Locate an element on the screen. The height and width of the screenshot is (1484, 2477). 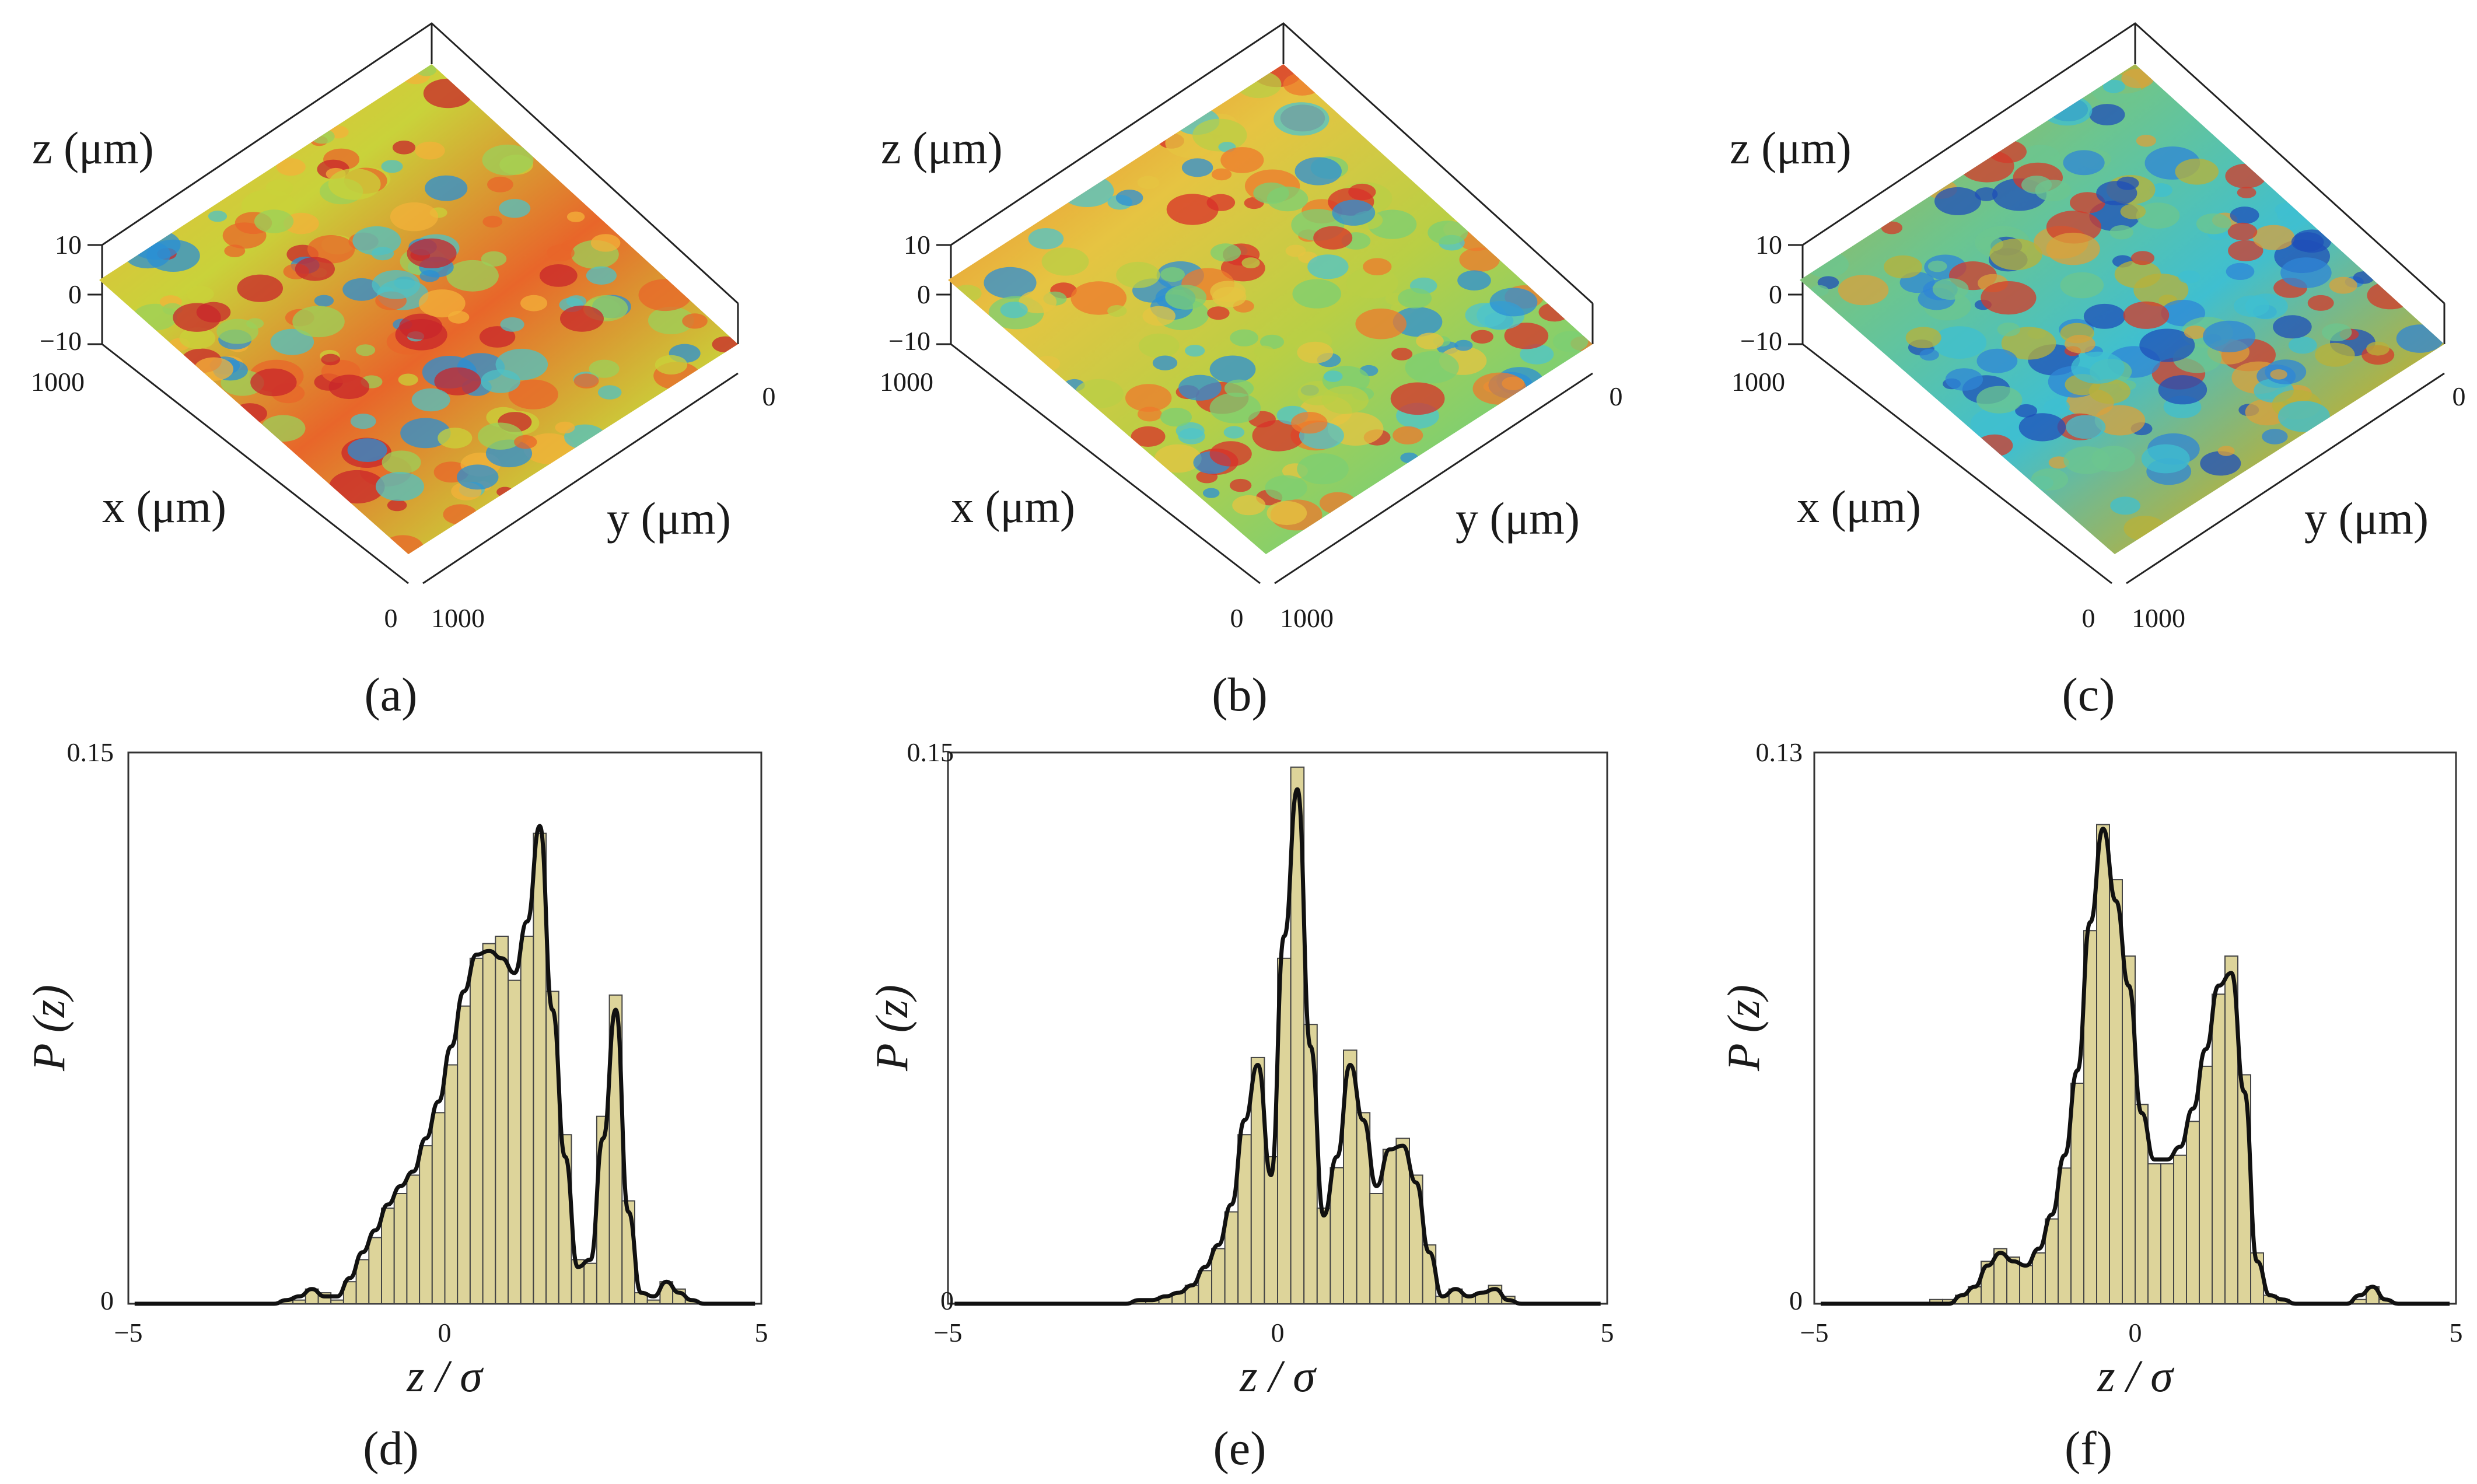
y-tick-bottom: 0 is located at coordinates (947, 1300).